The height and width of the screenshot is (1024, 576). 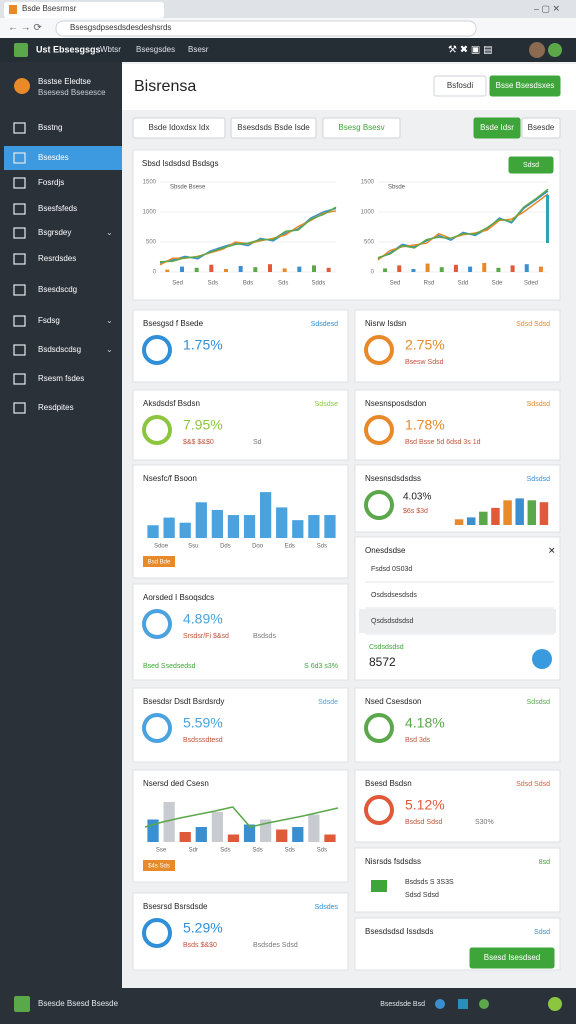 I want to click on url: Bsesgsdpsesdsdesdeshsrds, so click(x=120, y=27).